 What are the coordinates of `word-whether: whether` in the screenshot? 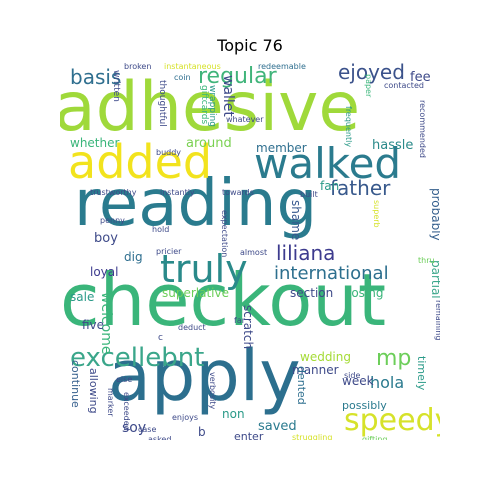 It's located at (94, 143).